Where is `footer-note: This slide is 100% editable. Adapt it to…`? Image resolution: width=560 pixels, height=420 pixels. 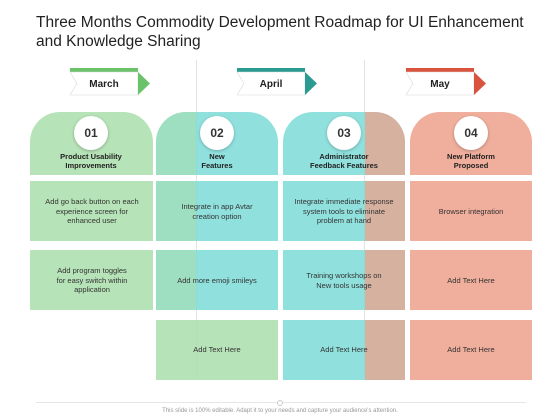
footer-note: This slide is 100% editable. Adapt it to… is located at coordinates (280, 411).